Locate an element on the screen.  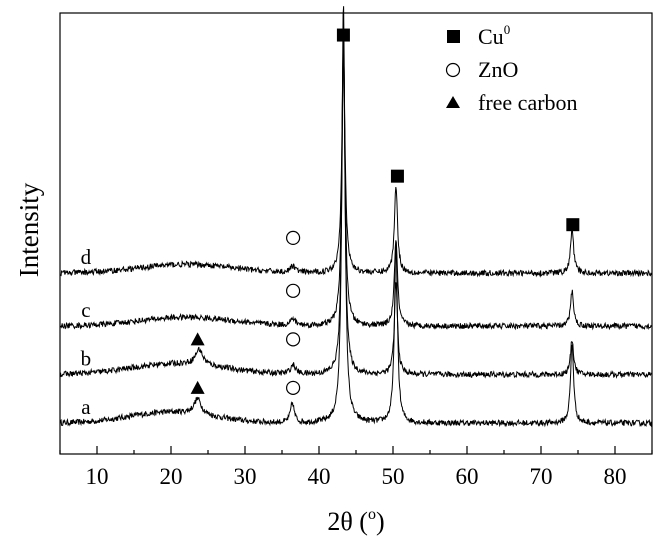
x-tick-label: 70 is located at coordinates (541, 476).